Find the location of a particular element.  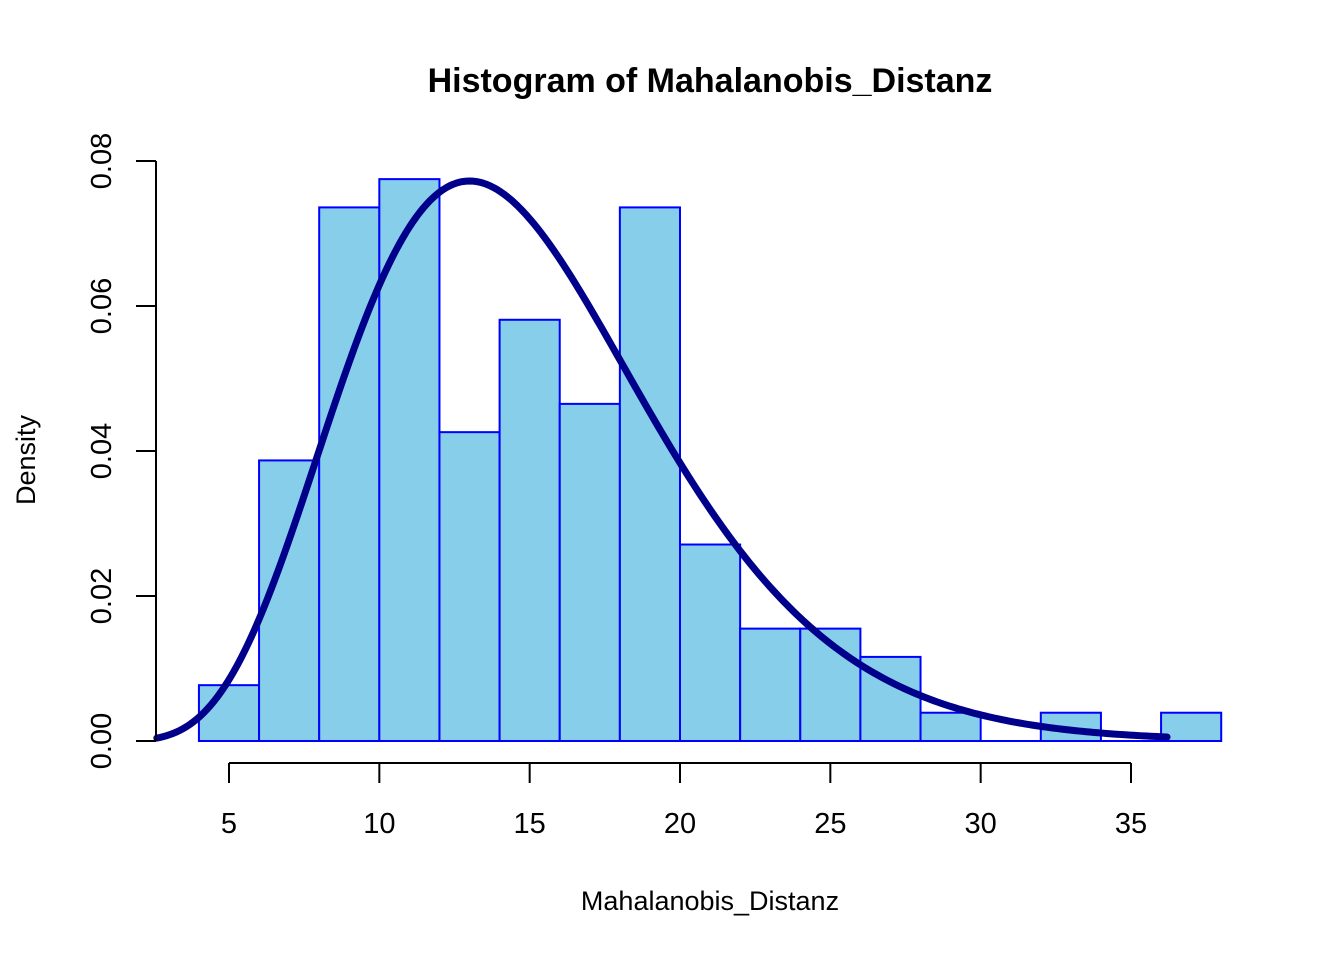

y-tick-label: 0.04 is located at coordinates (102, 451).